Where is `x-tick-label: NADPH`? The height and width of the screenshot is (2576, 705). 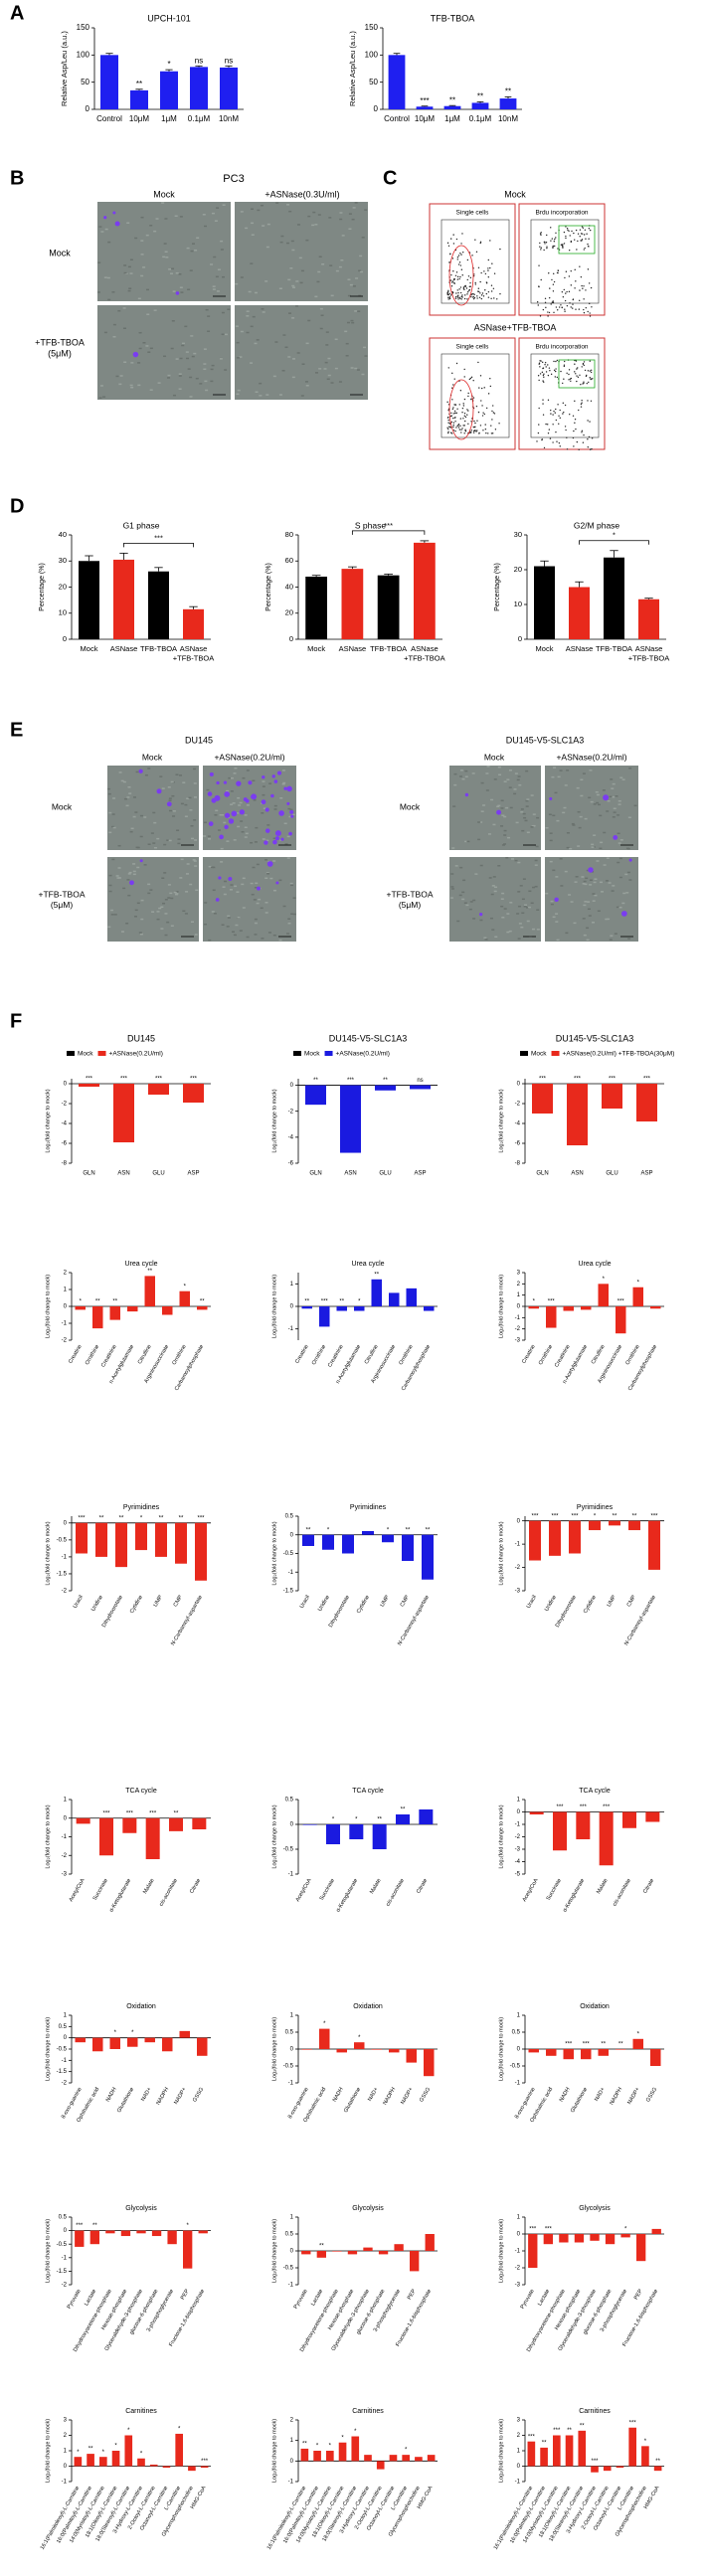 x-tick-label: NADPH is located at coordinates (163, 2097).